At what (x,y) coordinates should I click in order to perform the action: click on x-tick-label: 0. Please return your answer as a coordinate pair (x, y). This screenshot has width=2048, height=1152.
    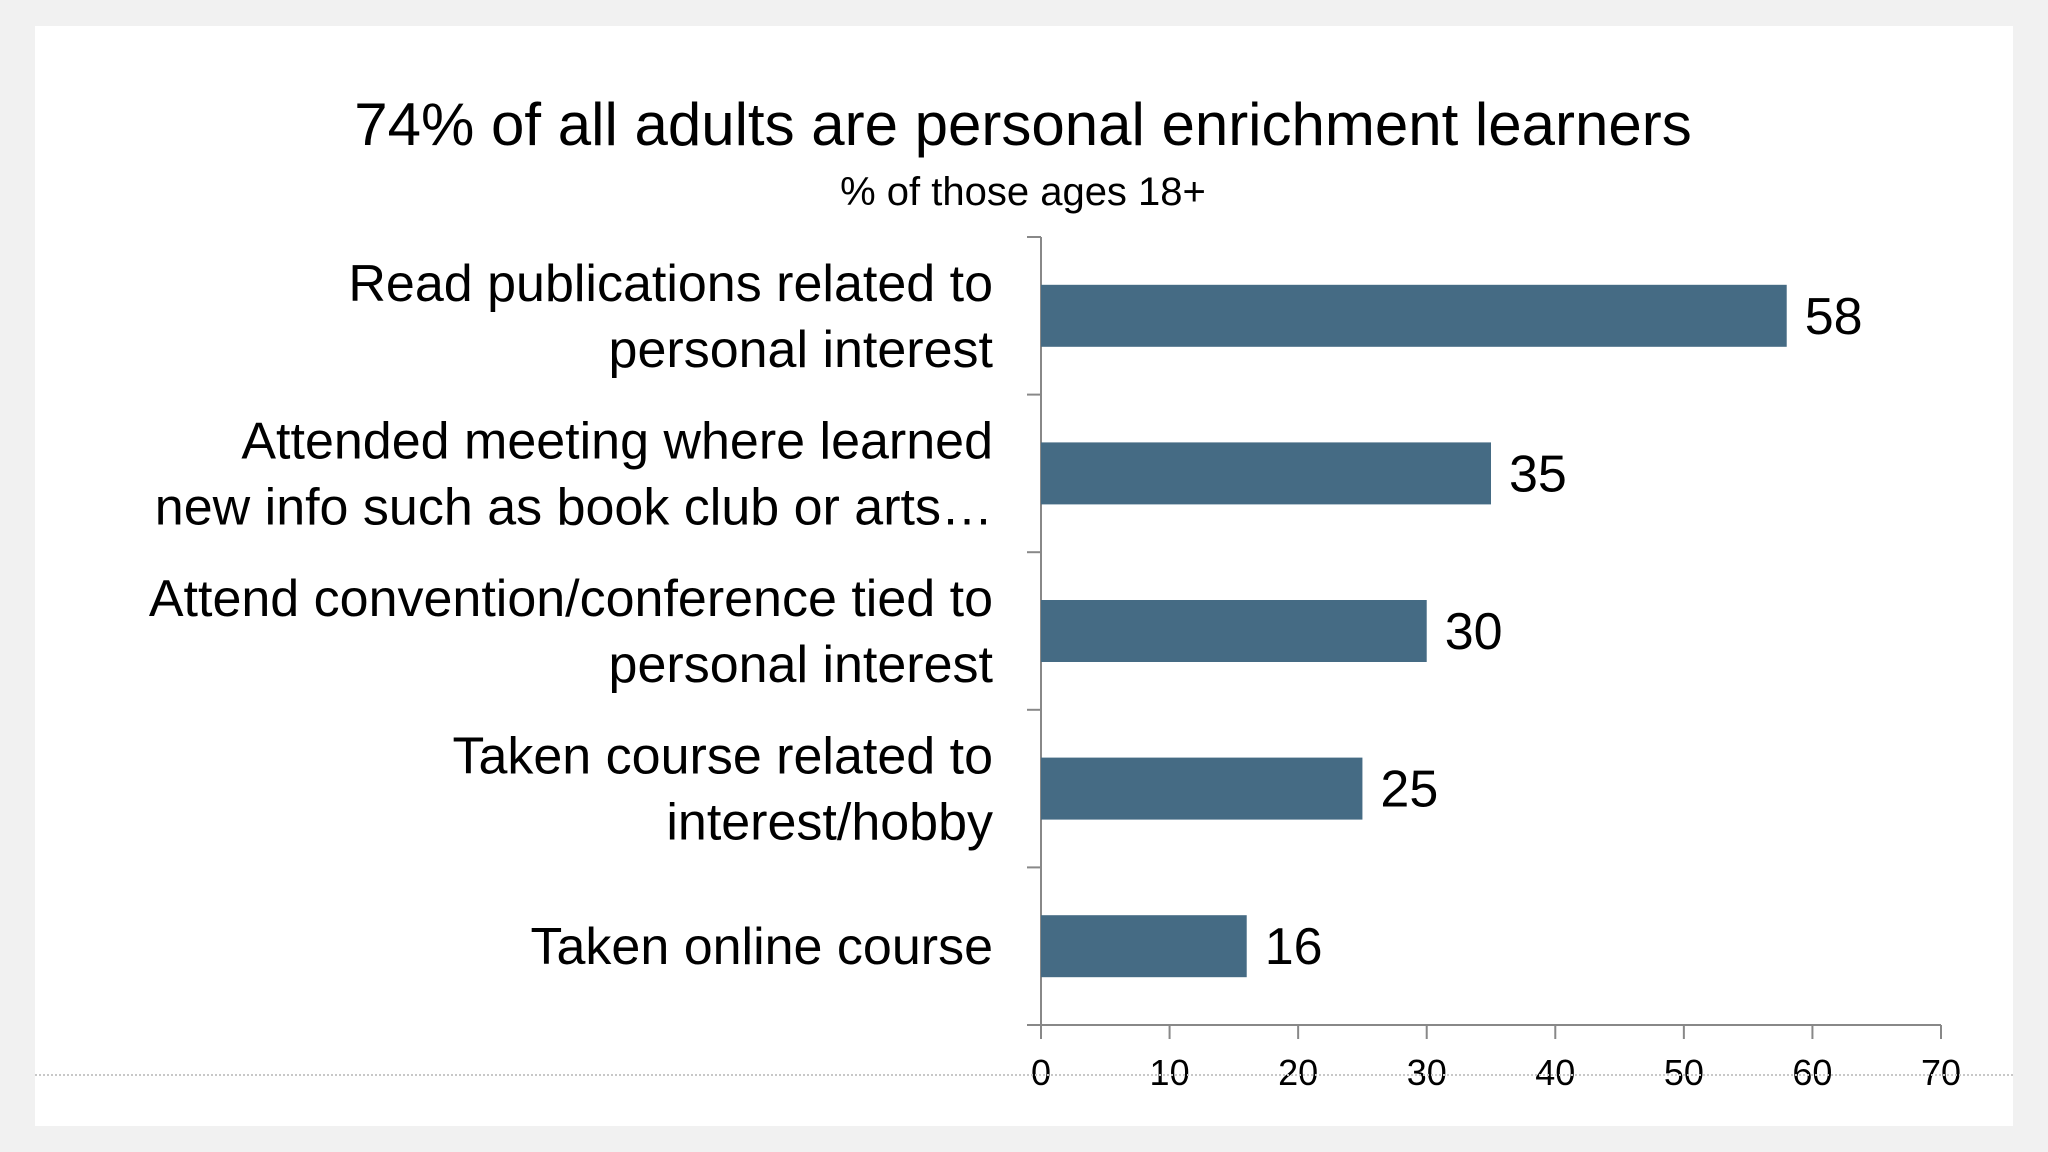
    Looking at the image, I should click on (1041, 1072).